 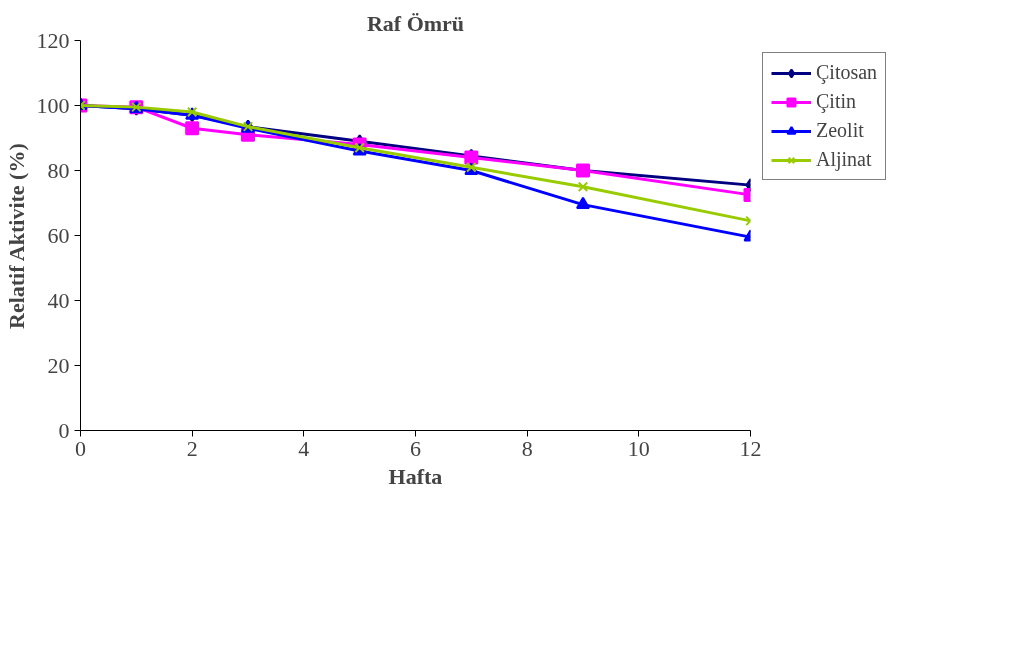 I want to click on x-axis-title: Hafta, so click(x=415, y=476).